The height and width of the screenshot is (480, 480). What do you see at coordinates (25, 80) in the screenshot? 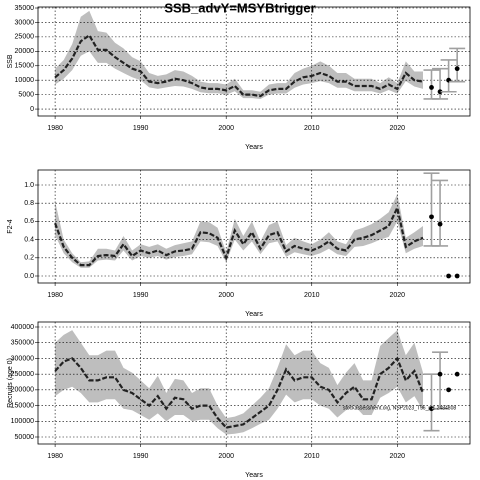
I see `y-tick-label: 10000` at bounding box center [25, 80].